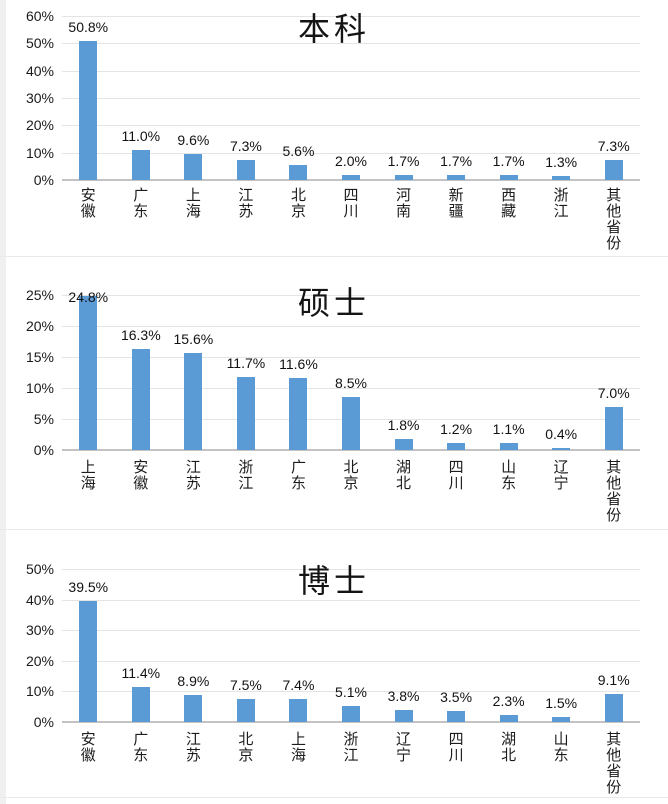  I want to click on x-category-label: 上海, so click(193, 204).